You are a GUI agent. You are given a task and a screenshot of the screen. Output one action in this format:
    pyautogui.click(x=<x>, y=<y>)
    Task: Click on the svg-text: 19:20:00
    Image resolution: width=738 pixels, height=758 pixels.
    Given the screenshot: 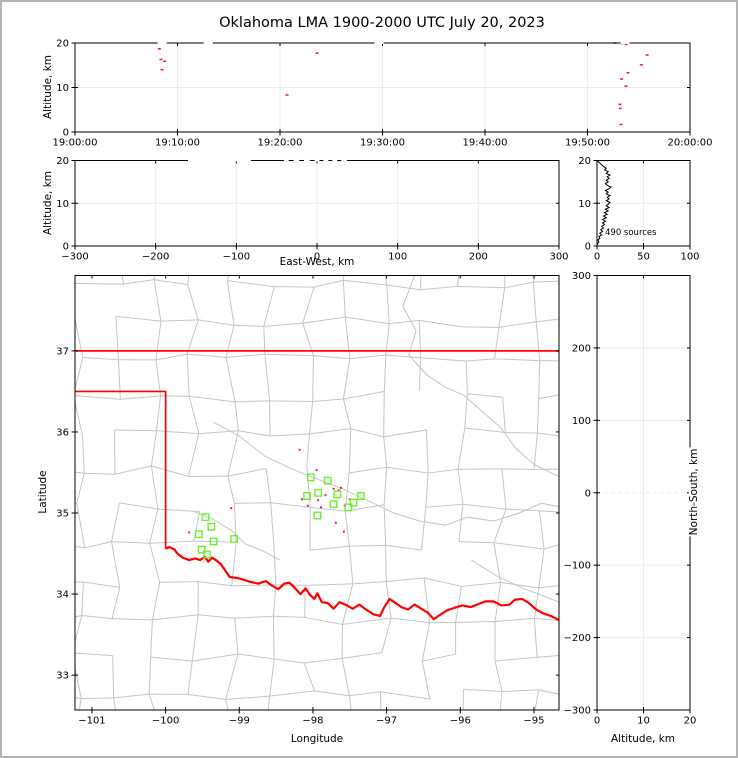 What is the action you would take?
    pyautogui.click(x=280, y=143)
    